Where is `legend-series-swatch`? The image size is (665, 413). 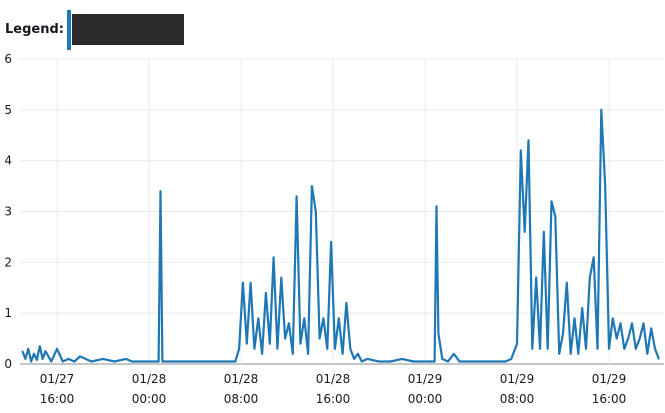 legend-series-swatch is located at coordinates (69, 30).